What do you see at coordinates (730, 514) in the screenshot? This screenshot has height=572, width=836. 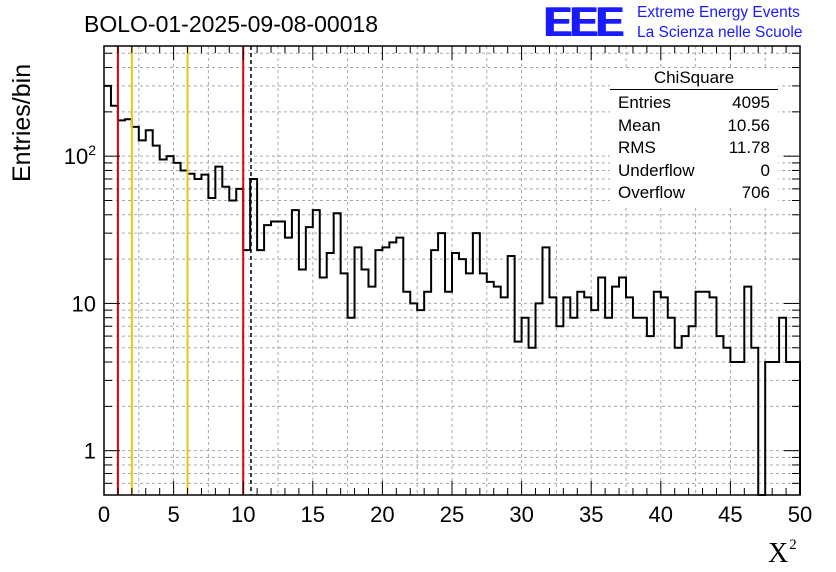 I see `x-tick-label: 45` at bounding box center [730, 514].